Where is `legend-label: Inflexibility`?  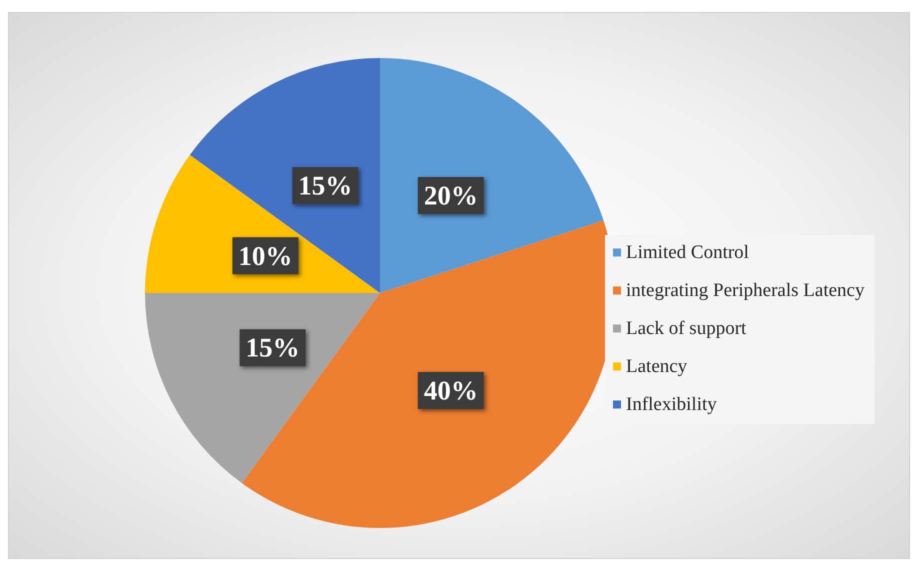
legend-label: Inflexibility is located at coordinates (672, 404).